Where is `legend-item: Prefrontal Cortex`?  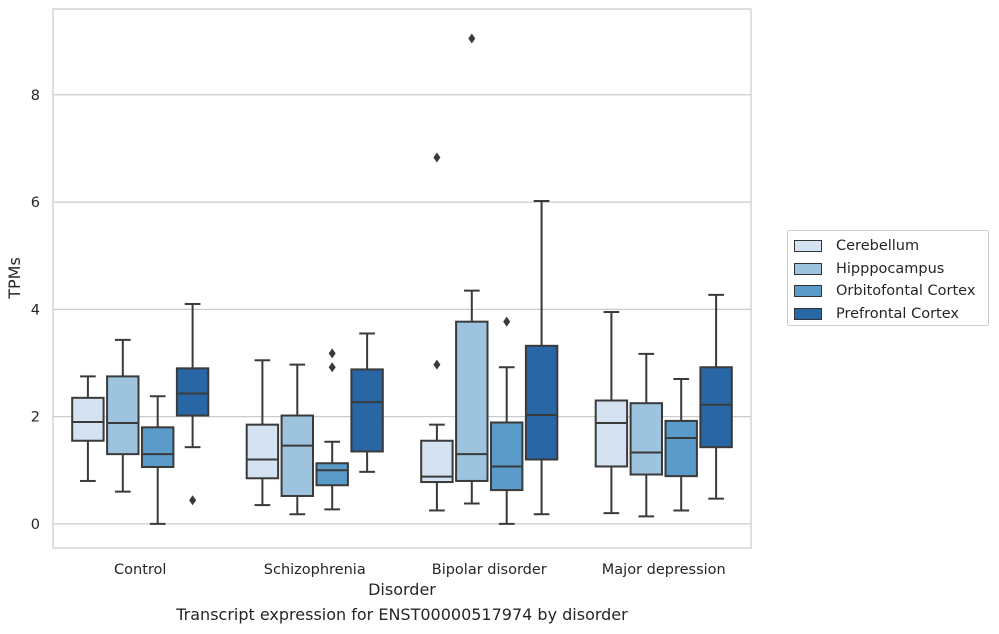
legend-item: Prefrontal Cortex is located at coordinates (891, 314).